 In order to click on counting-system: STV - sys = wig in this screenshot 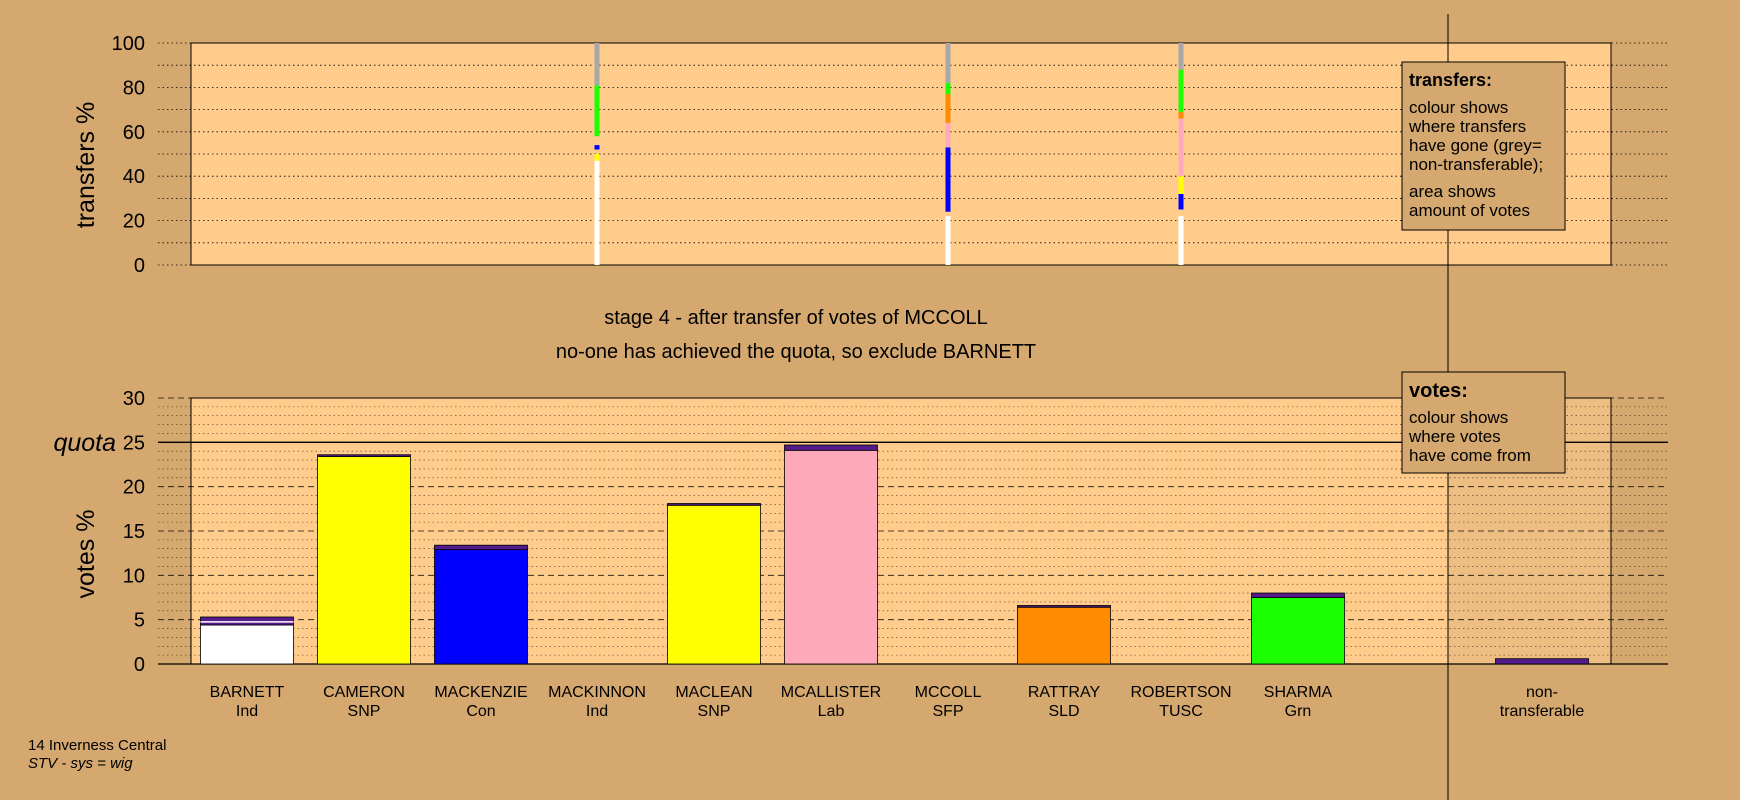, I will do `click(80, 763)`.